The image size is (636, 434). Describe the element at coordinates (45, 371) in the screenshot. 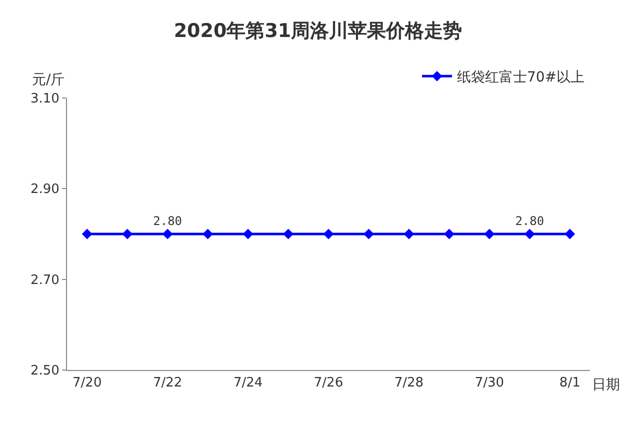

I see `y-tick-label: 2.50` at that location.